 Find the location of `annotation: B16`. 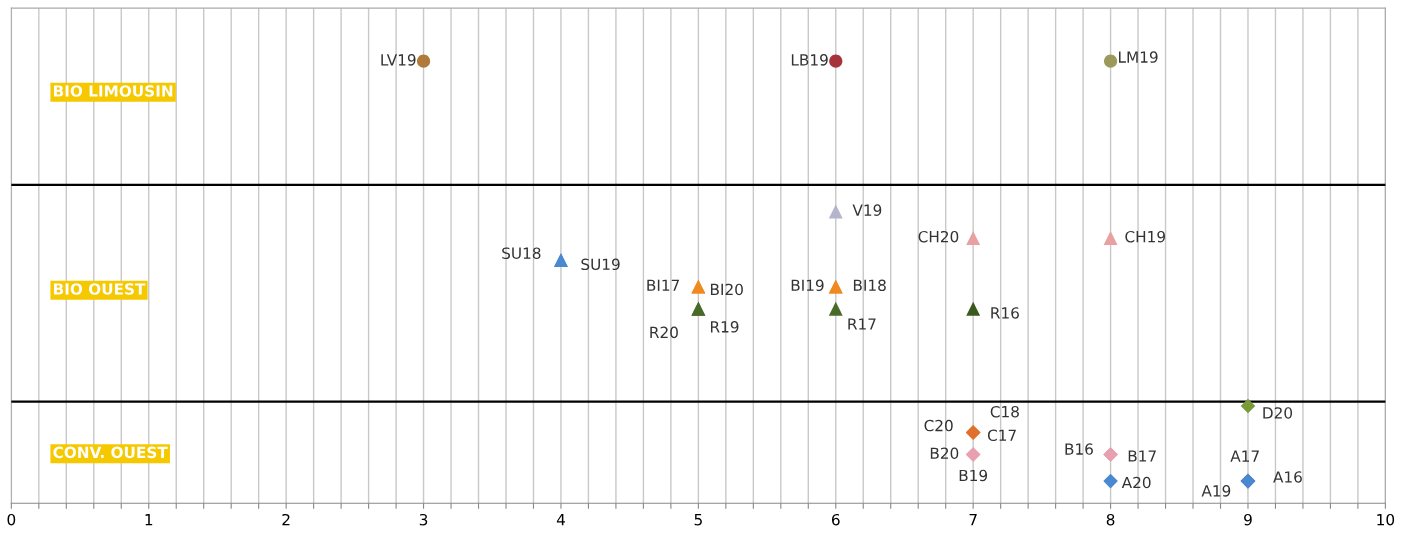

annotation: B16 is located at coordinates (1079, 449).